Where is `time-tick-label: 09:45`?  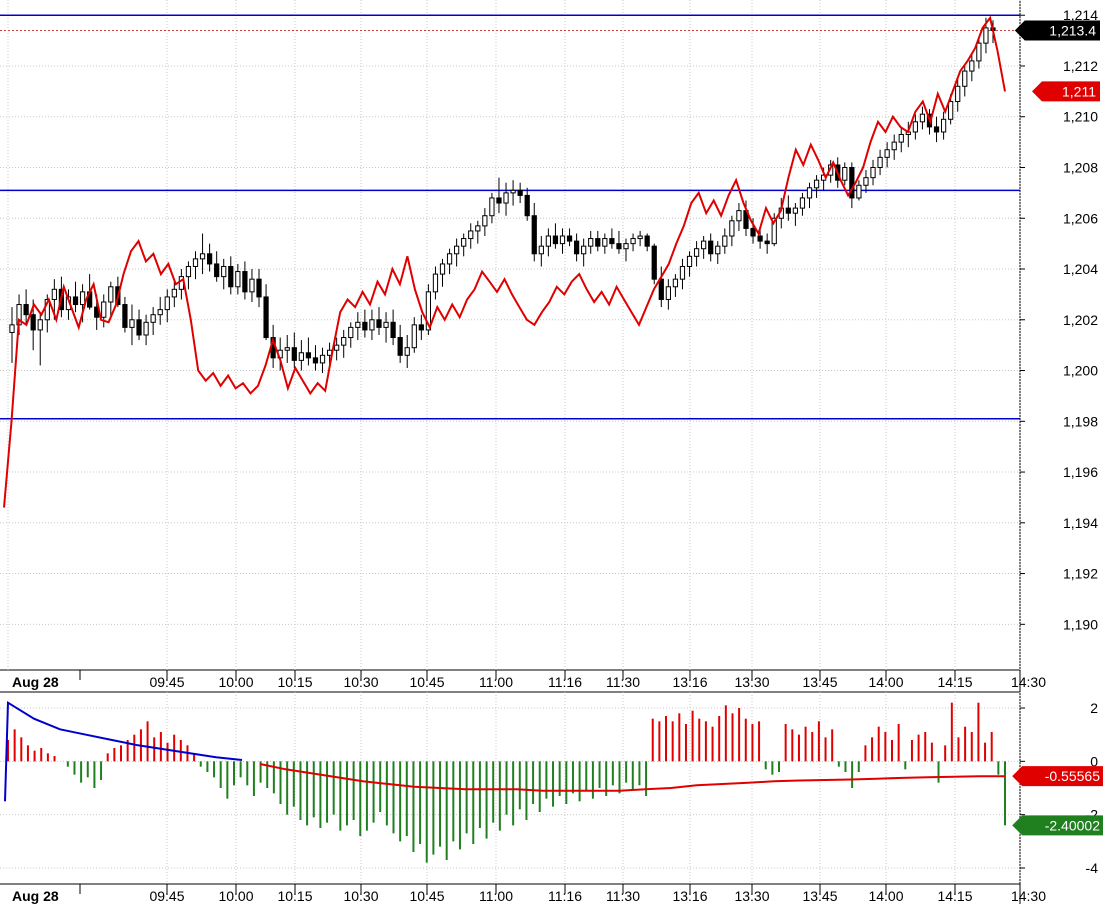
time-tick-label: 09:45 is located at coordinates (166, 896).